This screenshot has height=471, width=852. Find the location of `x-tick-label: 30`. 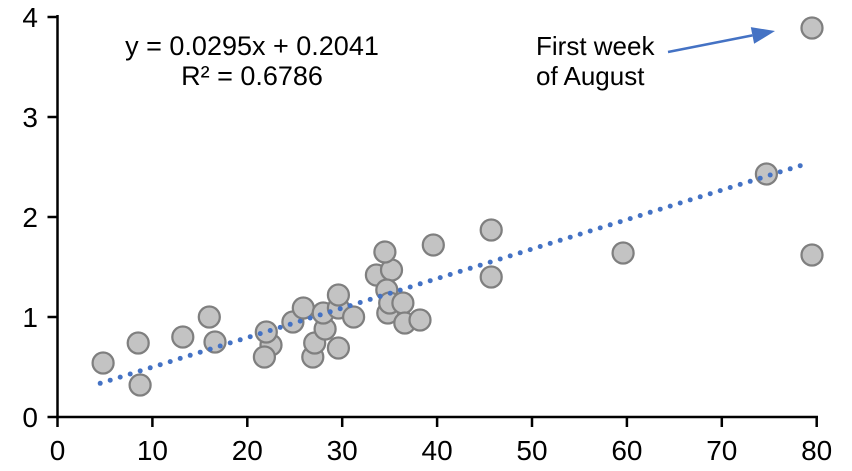

x-tick-label: 30 is located at coordinates (342, 450).